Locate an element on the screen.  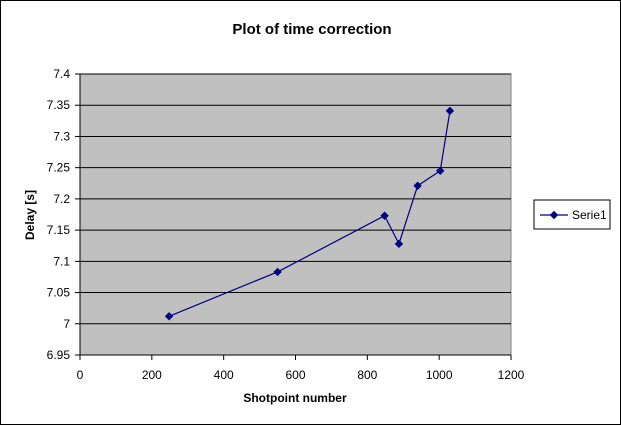
legend-label: Serie1 is located at coordinates (589, 215).